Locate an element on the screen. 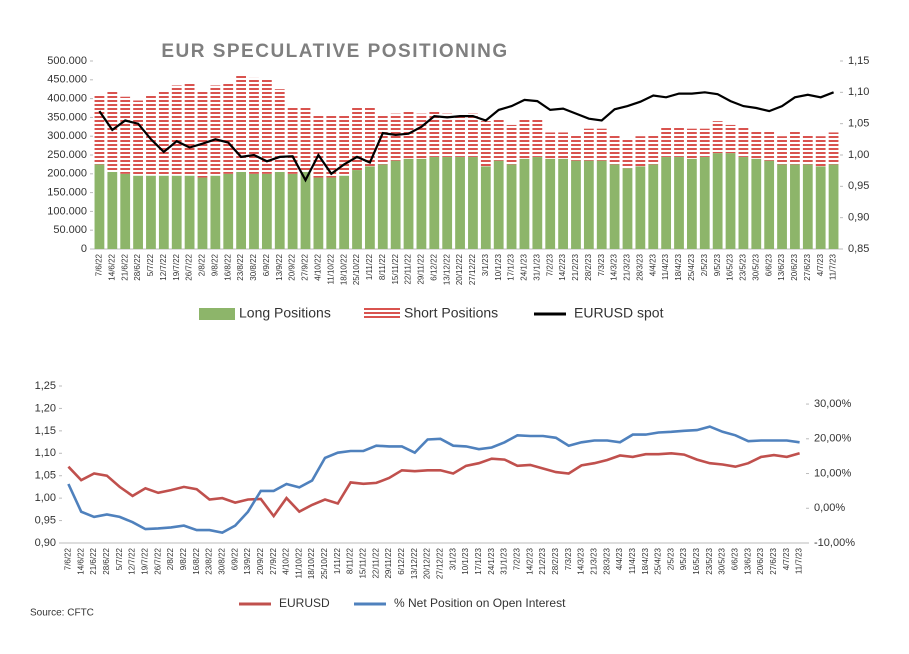  x-tick-label: 14/3/23 is located at coordinates (581, 560).